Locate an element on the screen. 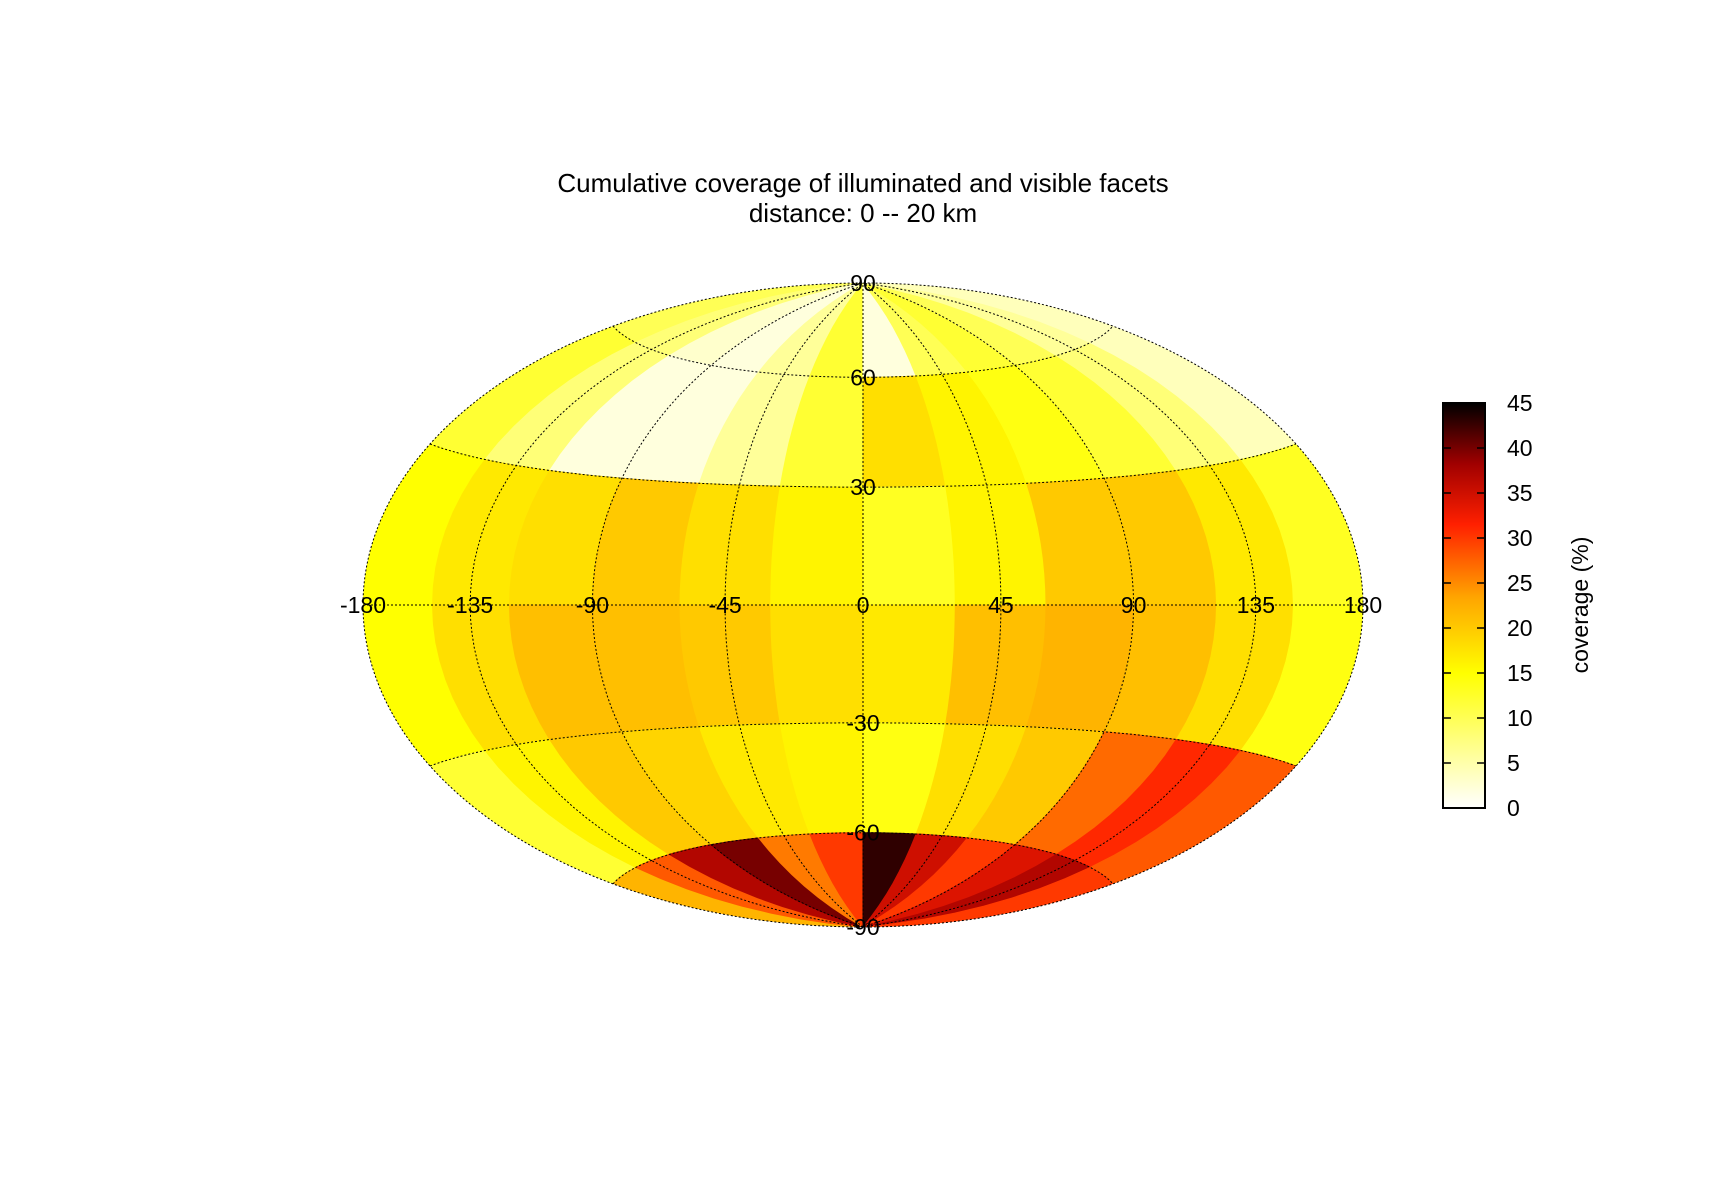  colorbar-tick-label: 20 is located at coordinates (1520, 628).